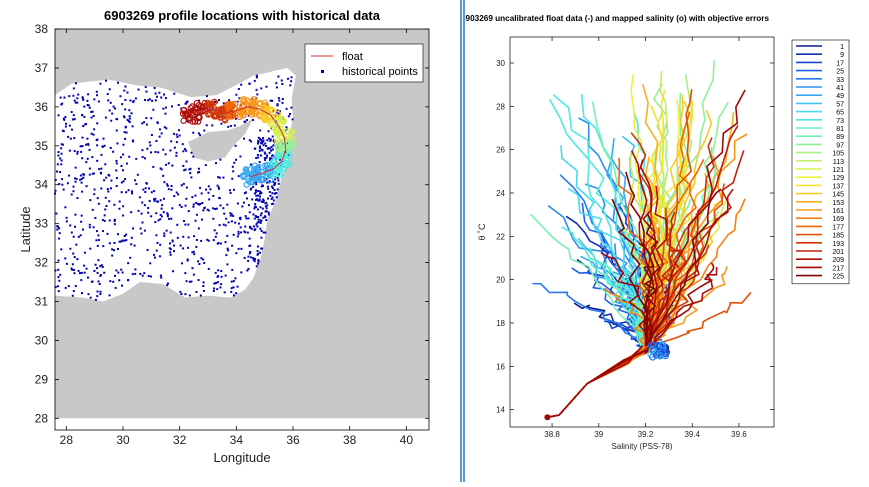  Describe the element at coordinates (322, 71) in the screenshot. I see `legend-historical-marker` at that location.